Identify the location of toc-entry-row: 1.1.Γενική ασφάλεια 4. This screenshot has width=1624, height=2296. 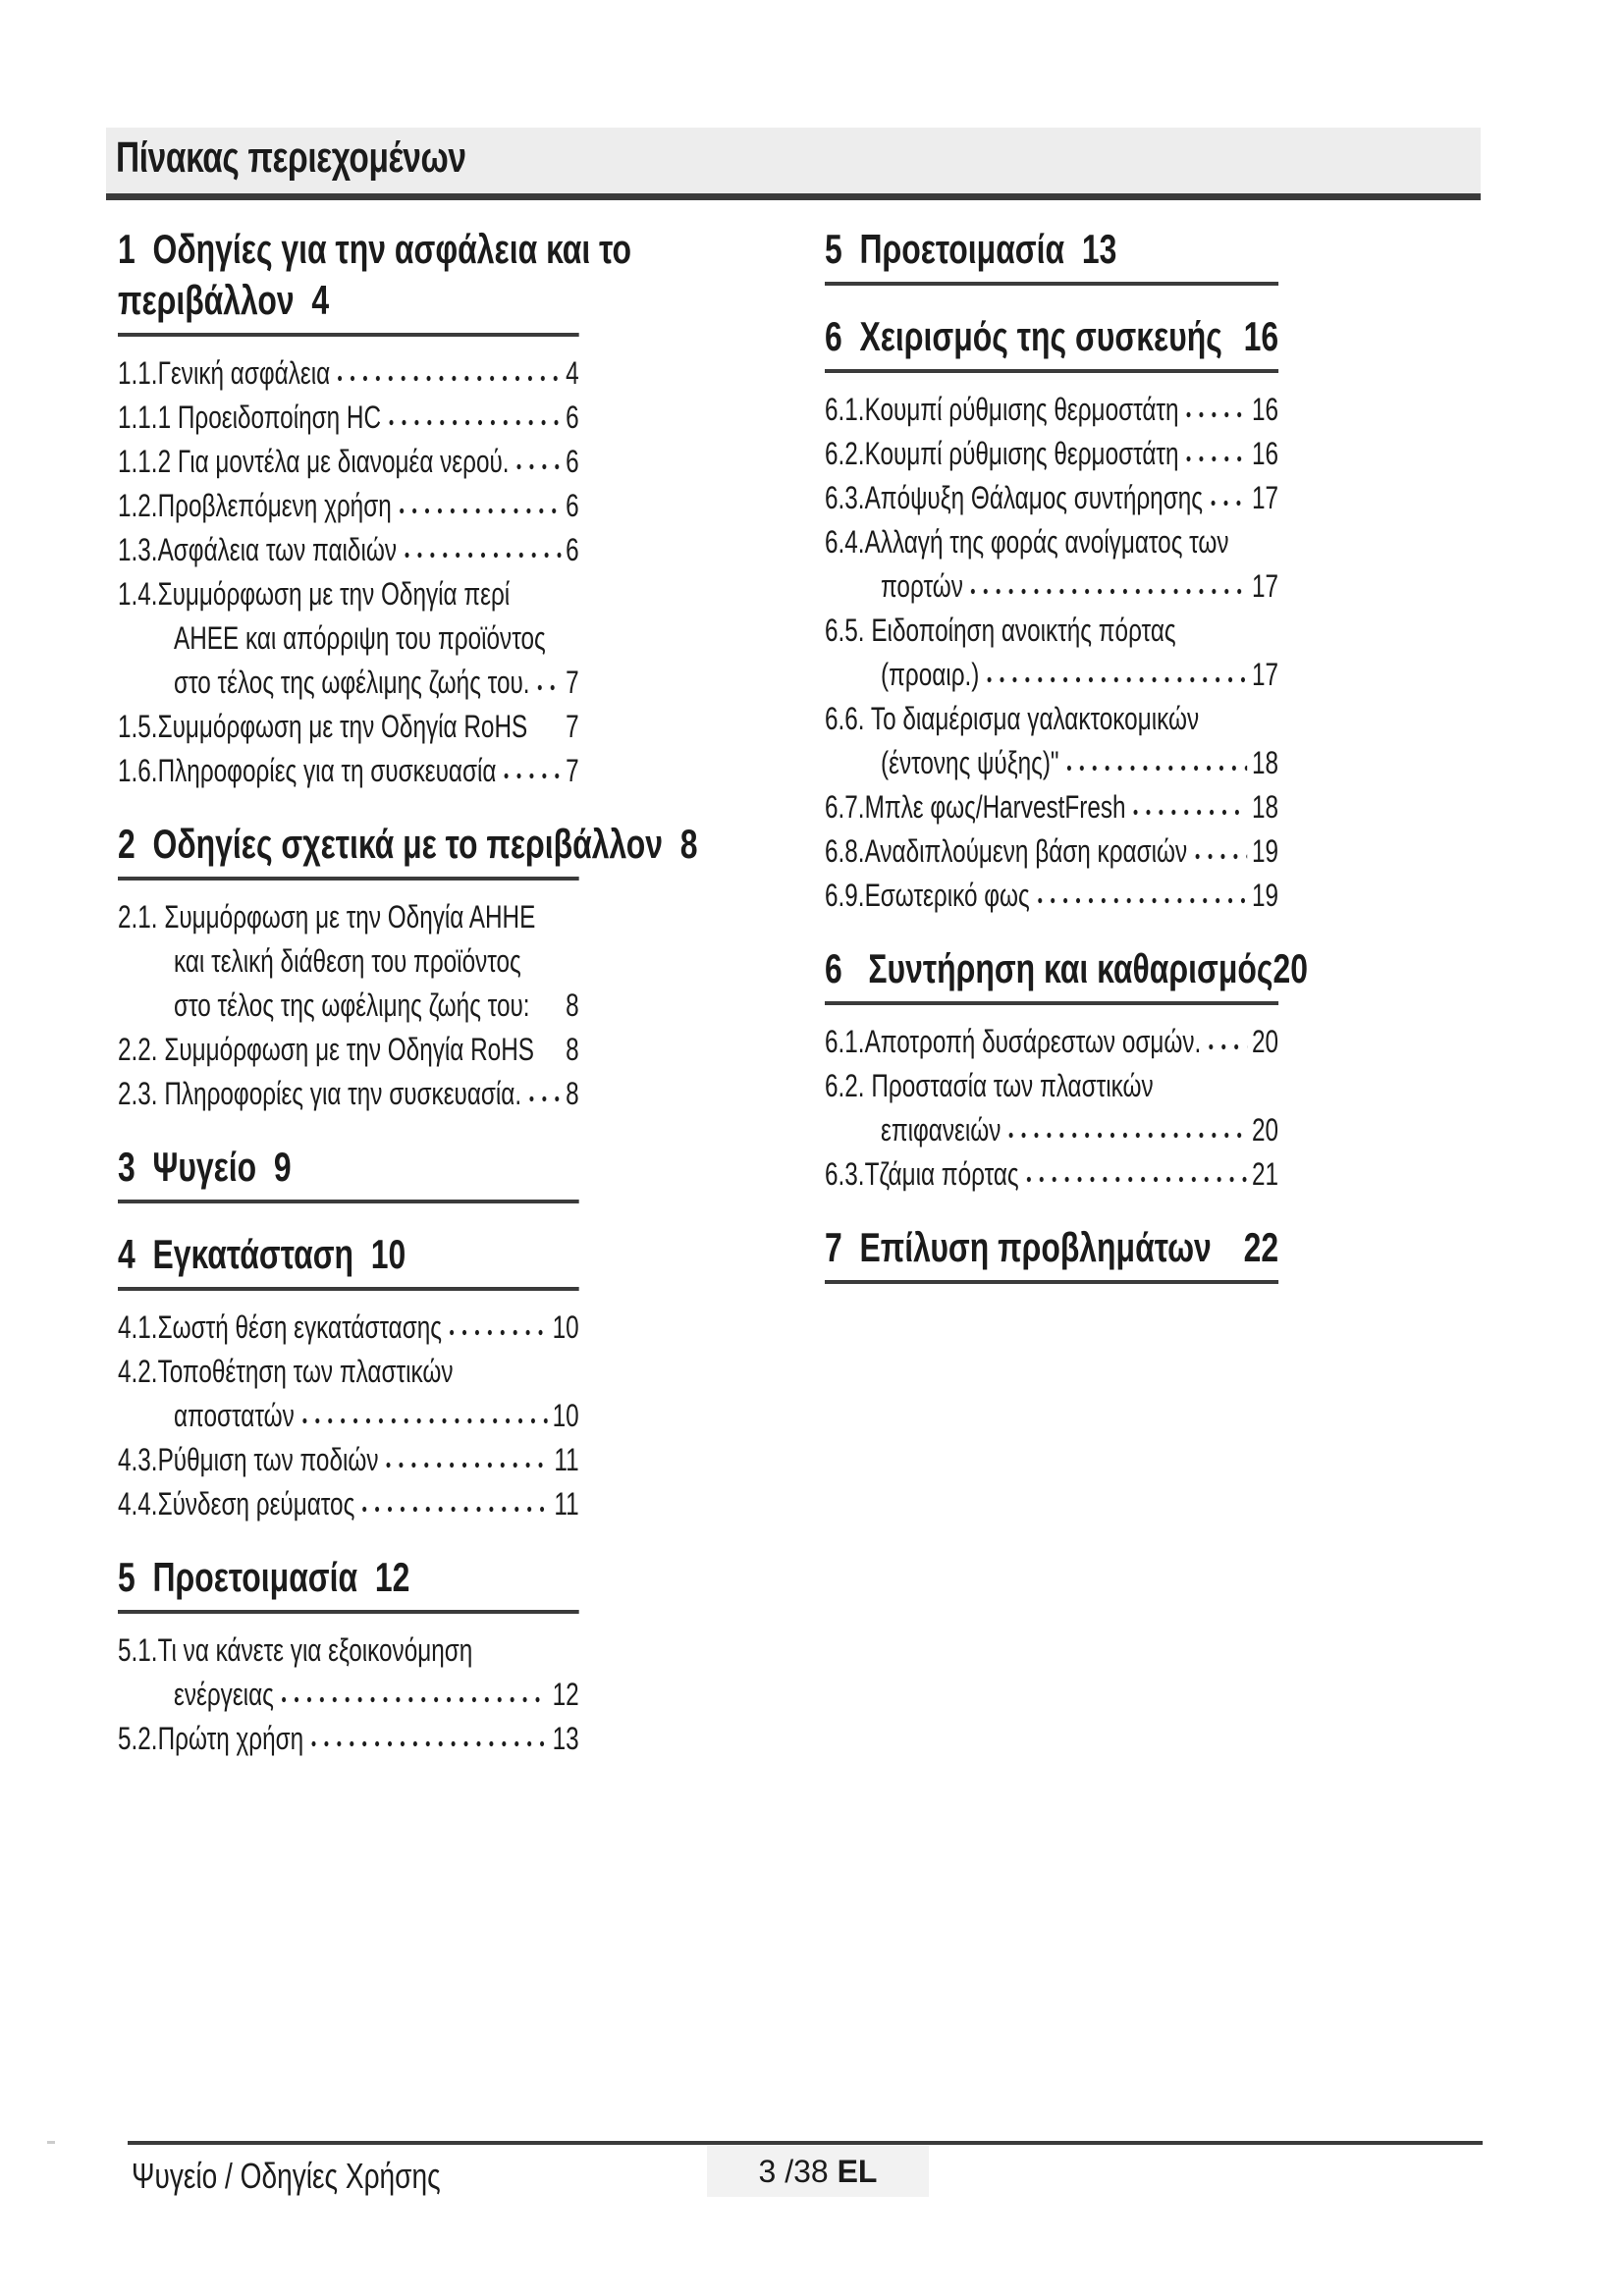
(348, 373).